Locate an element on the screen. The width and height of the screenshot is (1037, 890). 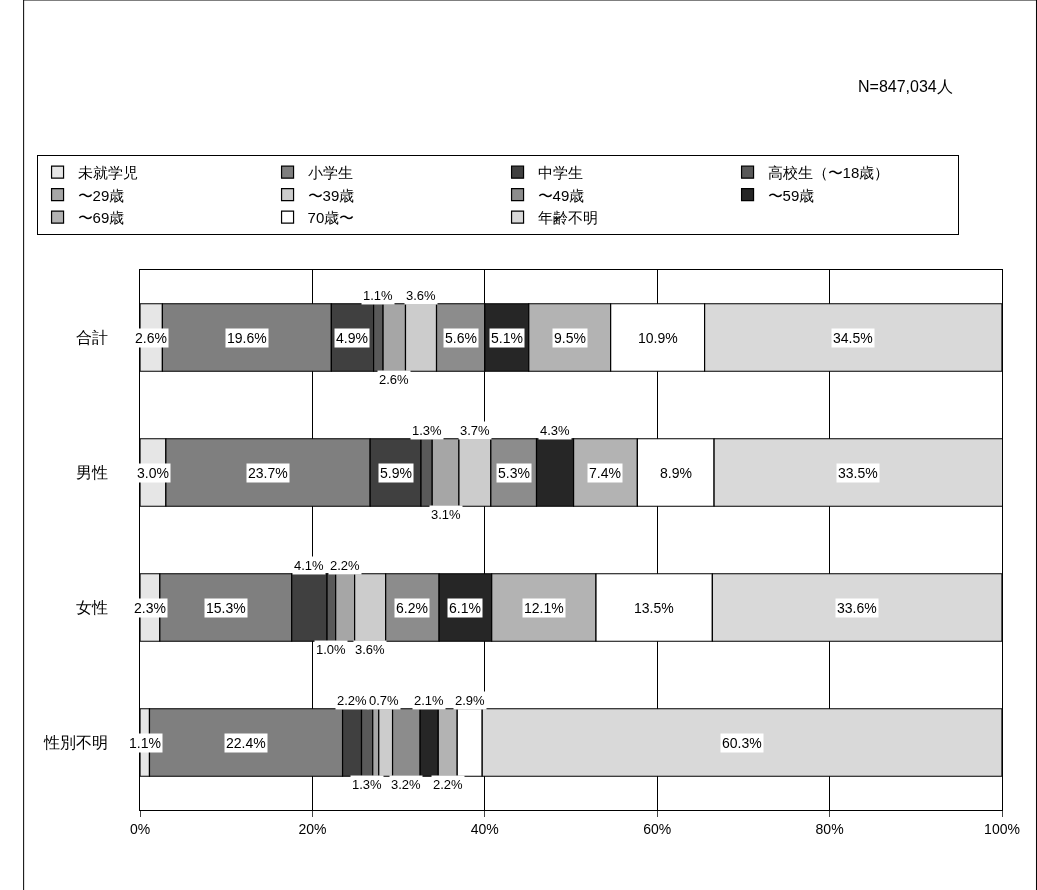
data-label: 13.5% is located at coordinates (654, 608).